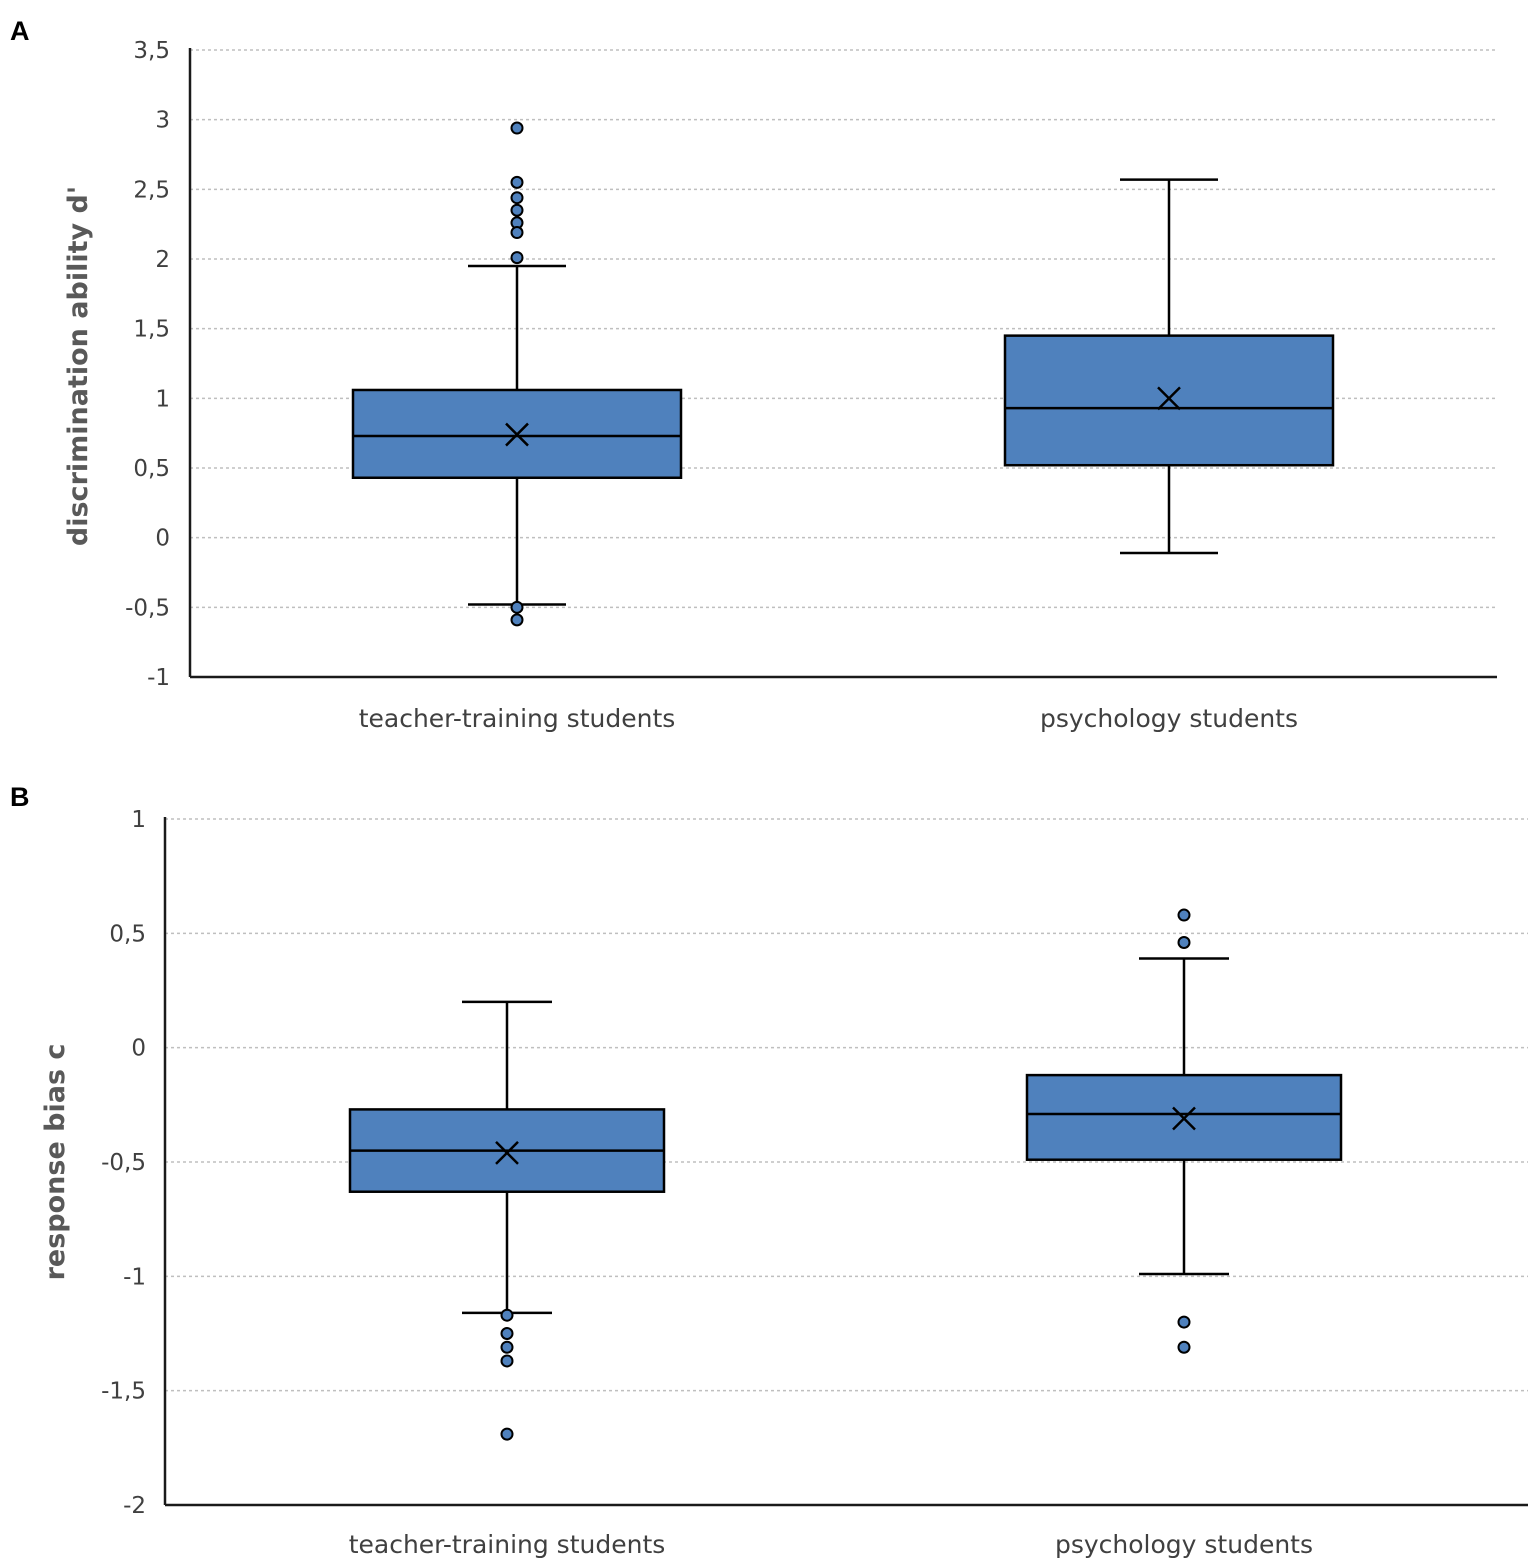 The image size is (1535, 1566). Describe the element at coordinates (55, 1162) in the screenshot. I see `y-axis-label: response bias c` at that location.